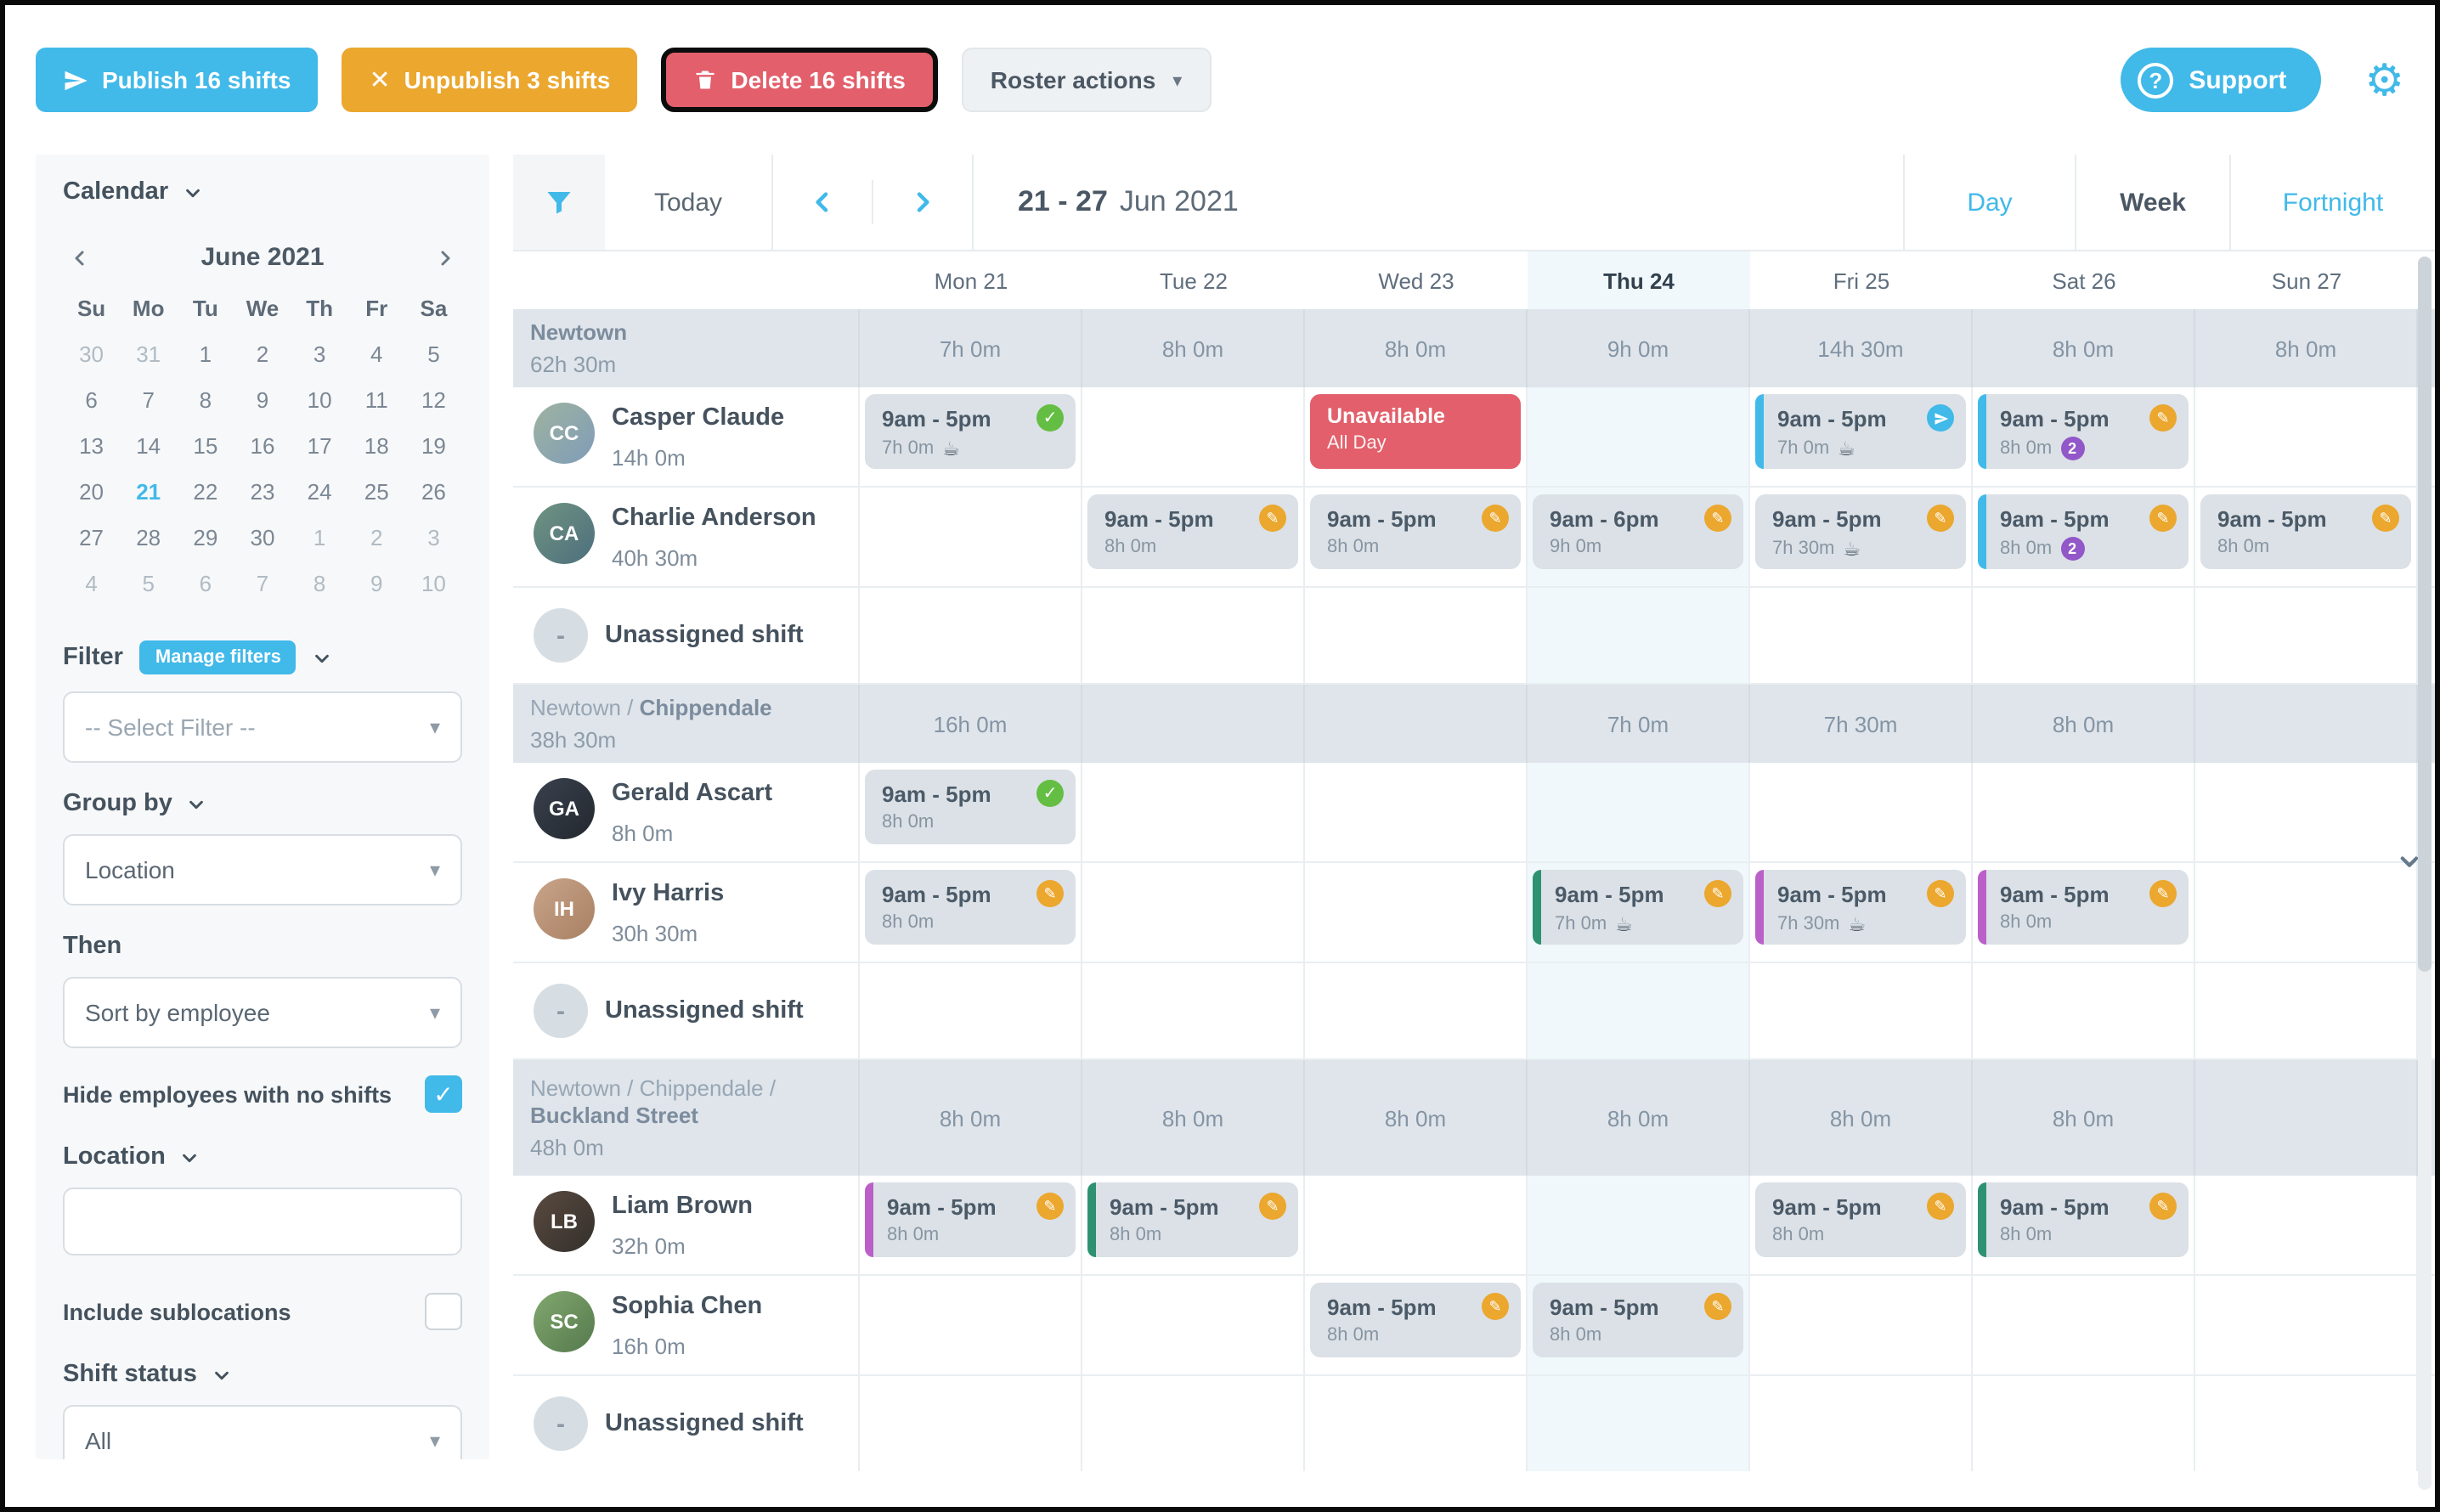 This screenshot has width=2440, height=1512. I want to click on mini-calendar-day: 1, so click(205, 354).